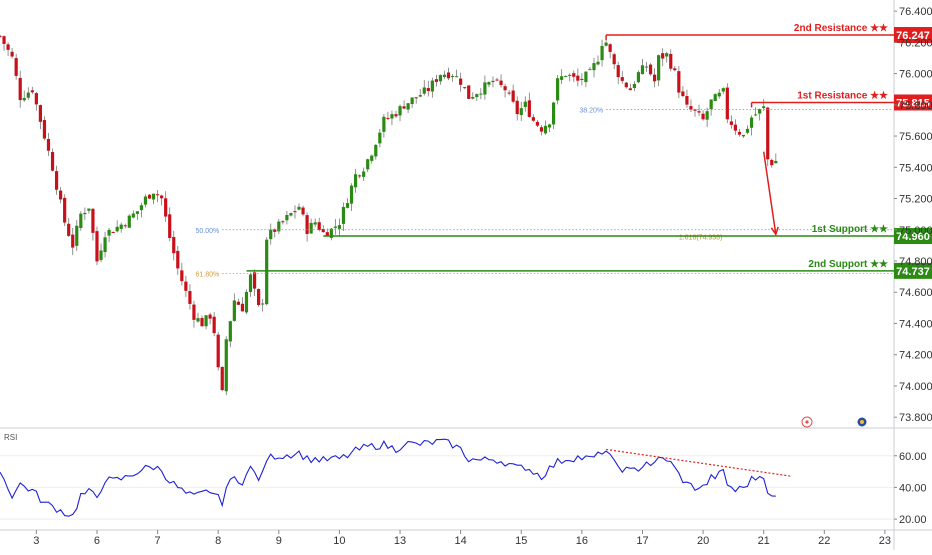 This screenshot has height=555, width=932. I want to click on fib-level-label: 50.00%, so click(207, 231).